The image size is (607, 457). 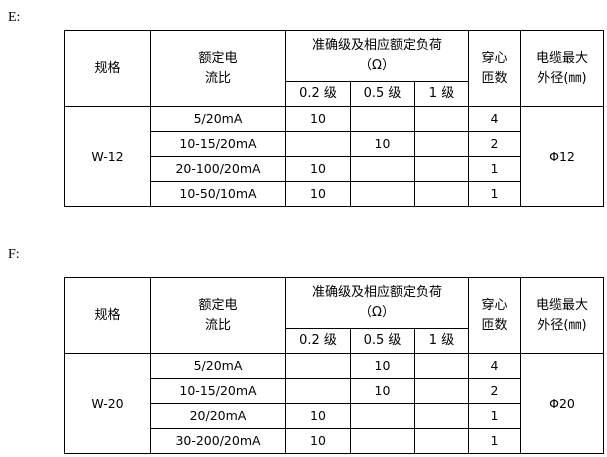 I want to click on ratio-cell: 10-50/10mA, so click(x=218, y=194).